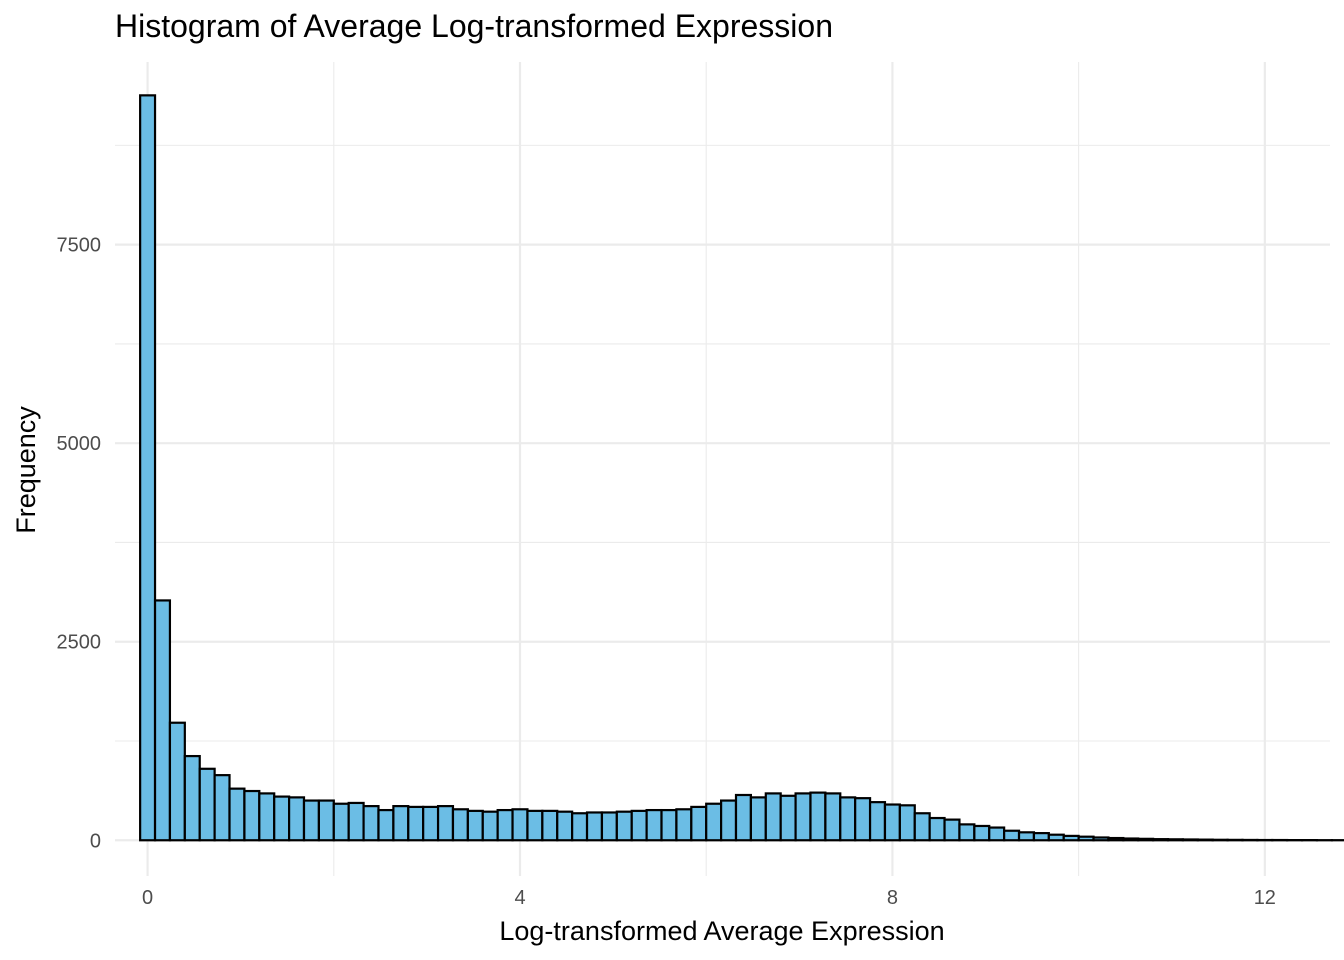 The image size is (1344, 960). I want to click on y-tick-label: 5000, so click(79, 444).